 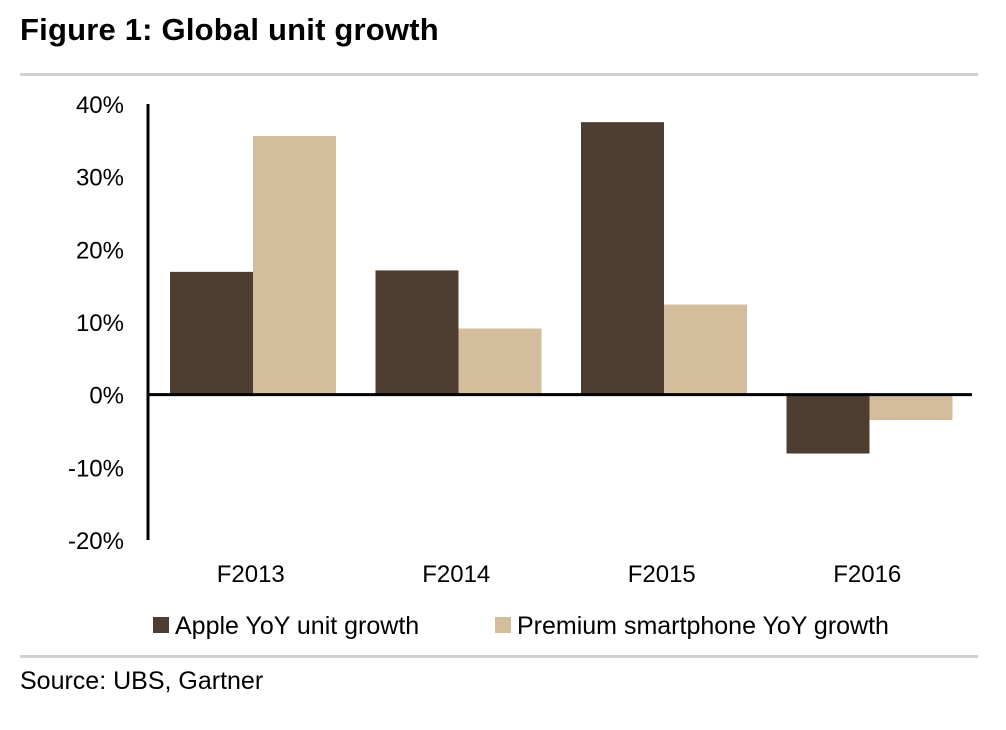 I want to click on y-tick-label: -20%, so click(x=96, y=541).